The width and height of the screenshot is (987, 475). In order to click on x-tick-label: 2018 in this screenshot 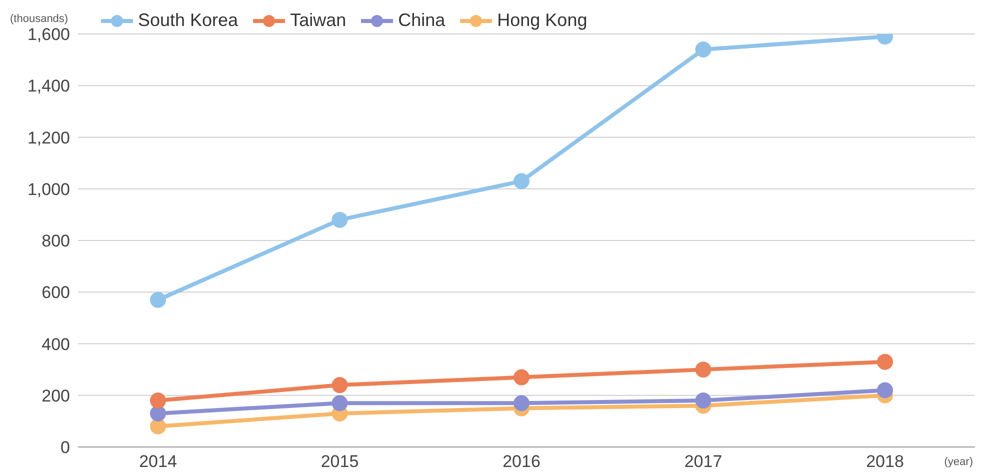, I will do `click(885, 462)`.